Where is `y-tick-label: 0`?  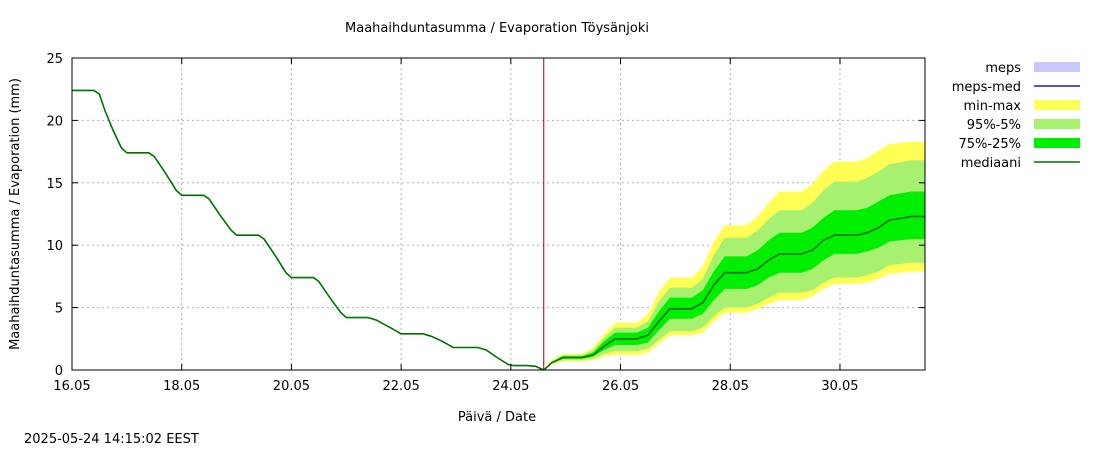 y-tick-label: 0 is located at coordinates (59, 371).